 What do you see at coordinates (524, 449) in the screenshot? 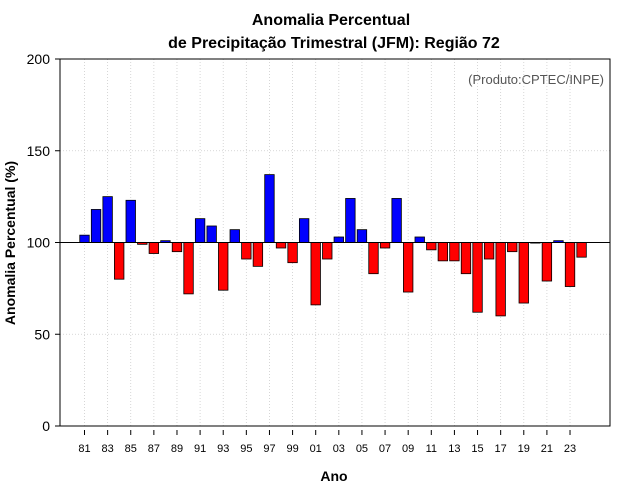
I see `x-tick-label: 19` at bounding box center [524, 449].